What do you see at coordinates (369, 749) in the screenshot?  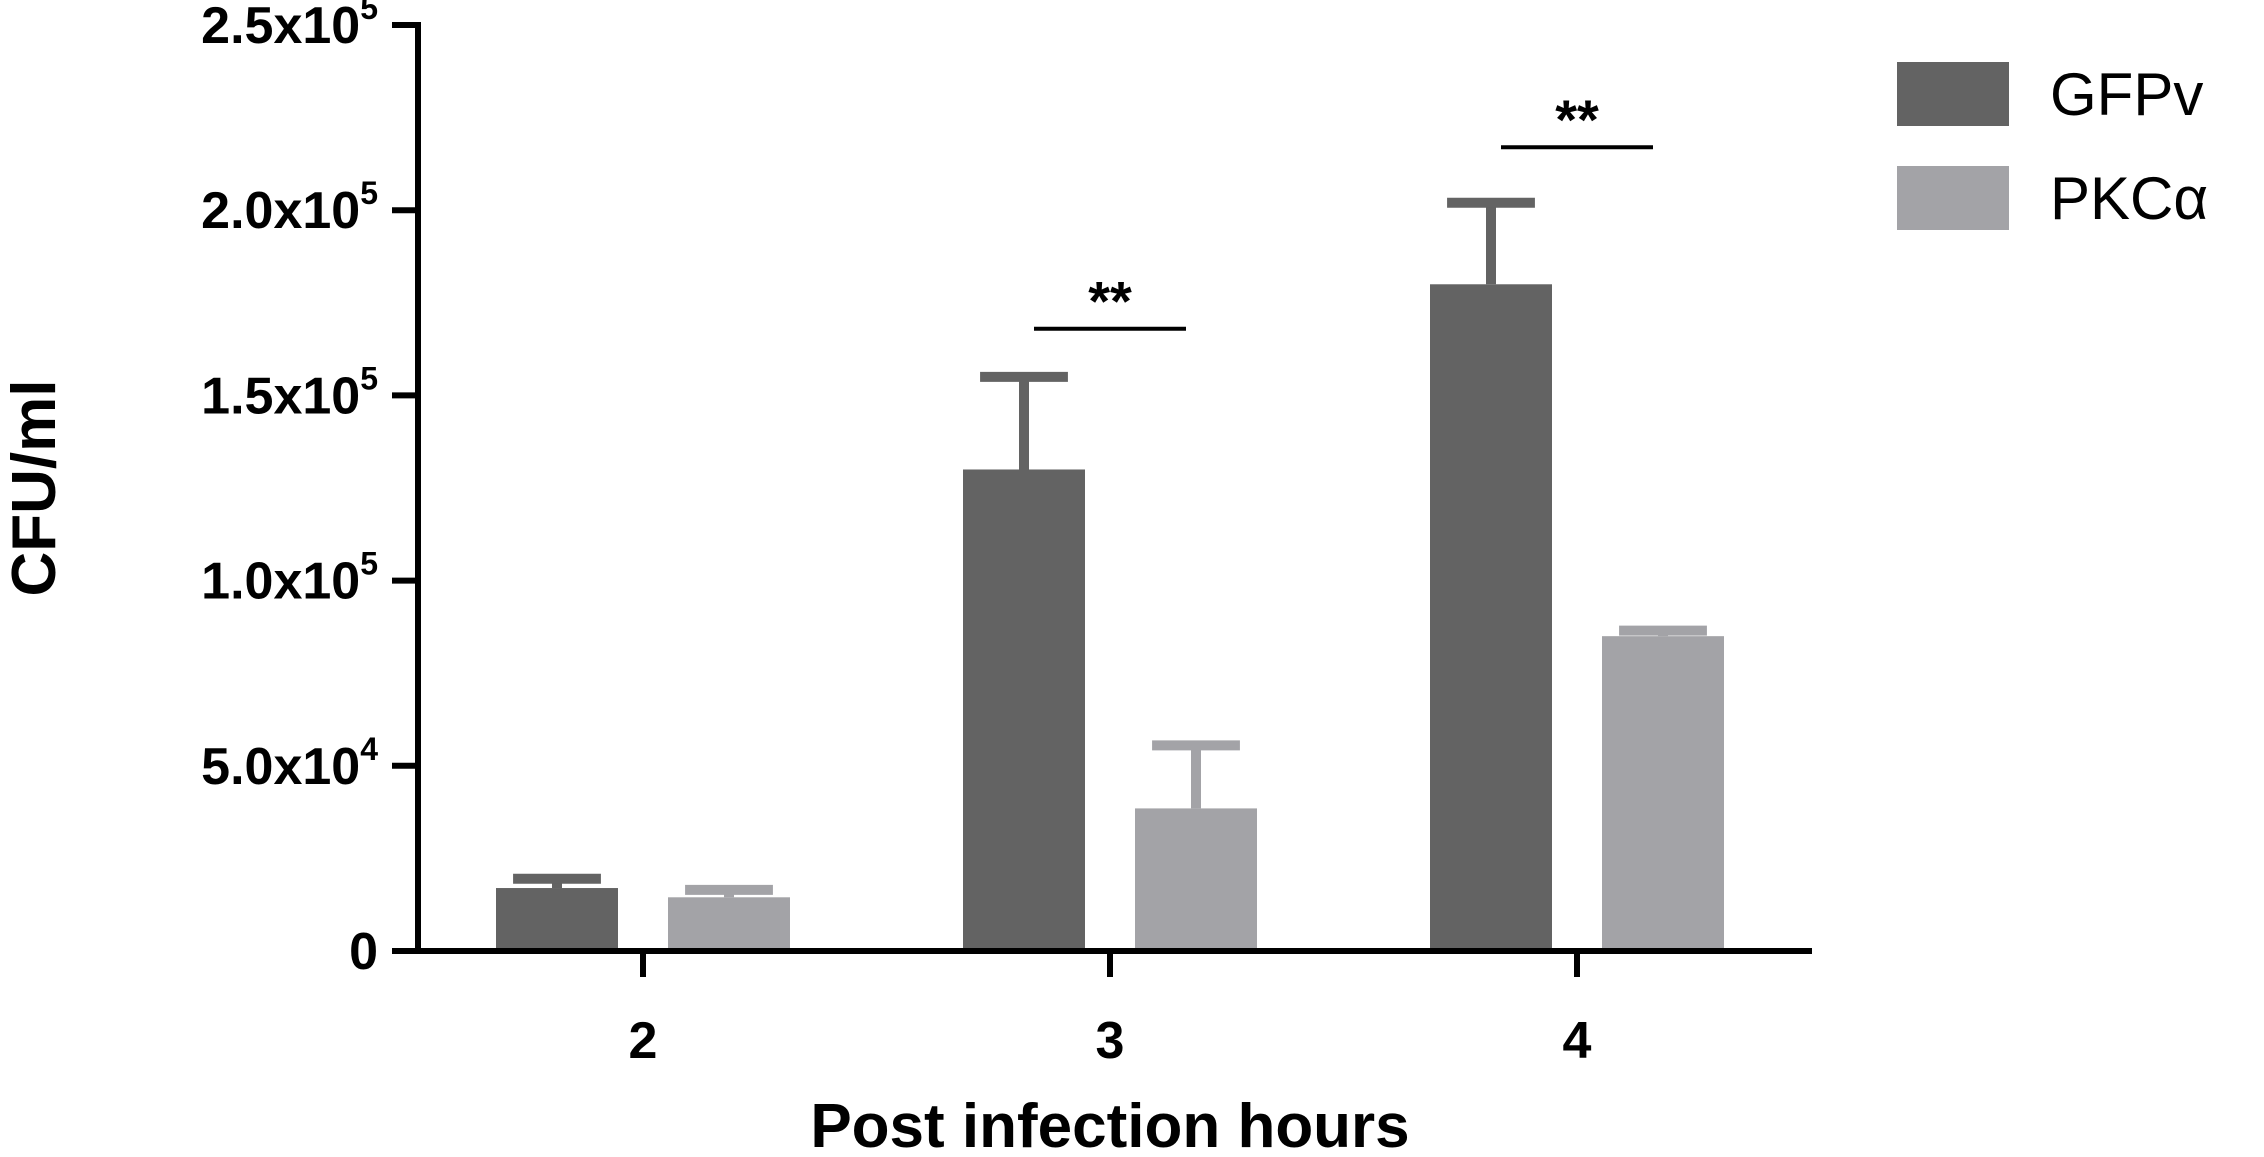 I see `y-tick-label-exponent: 4` at bounding box center [369, 749].